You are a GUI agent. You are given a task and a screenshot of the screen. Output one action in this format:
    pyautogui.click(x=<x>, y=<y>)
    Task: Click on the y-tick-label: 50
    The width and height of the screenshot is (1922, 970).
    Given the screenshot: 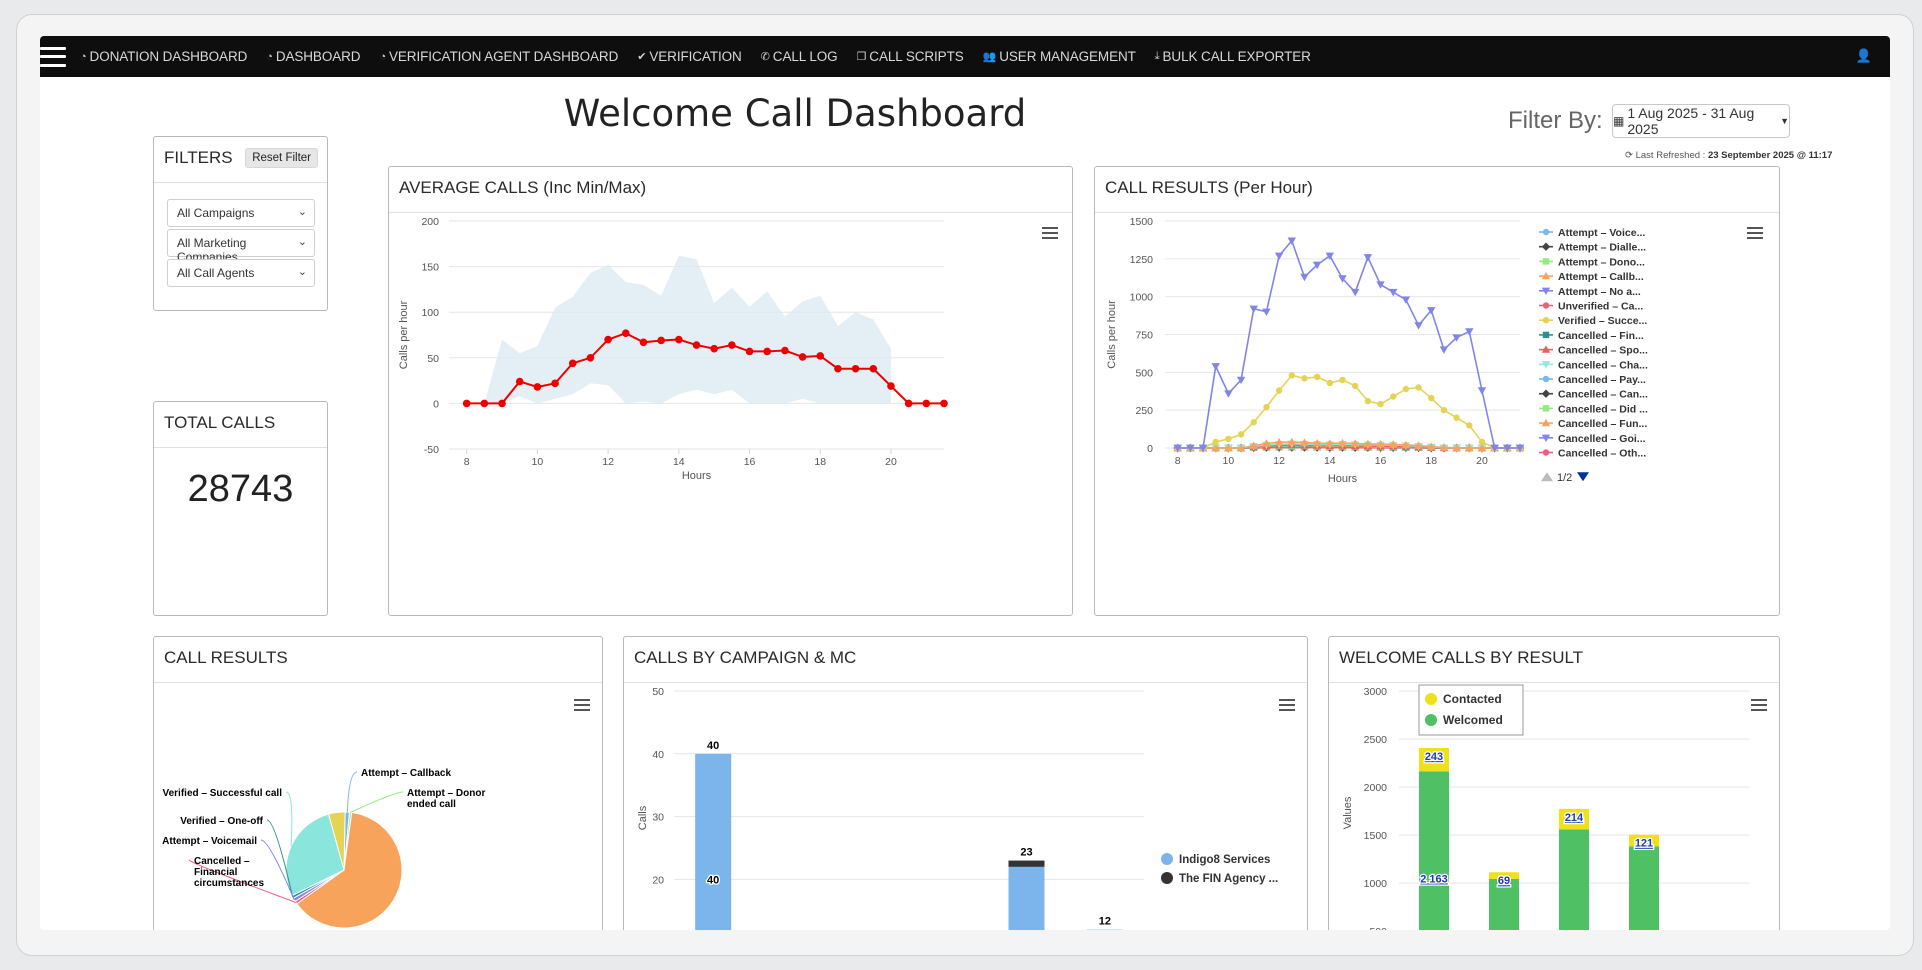 What is the action you would take?
    pyautogui.click(x=658, y=692)
    